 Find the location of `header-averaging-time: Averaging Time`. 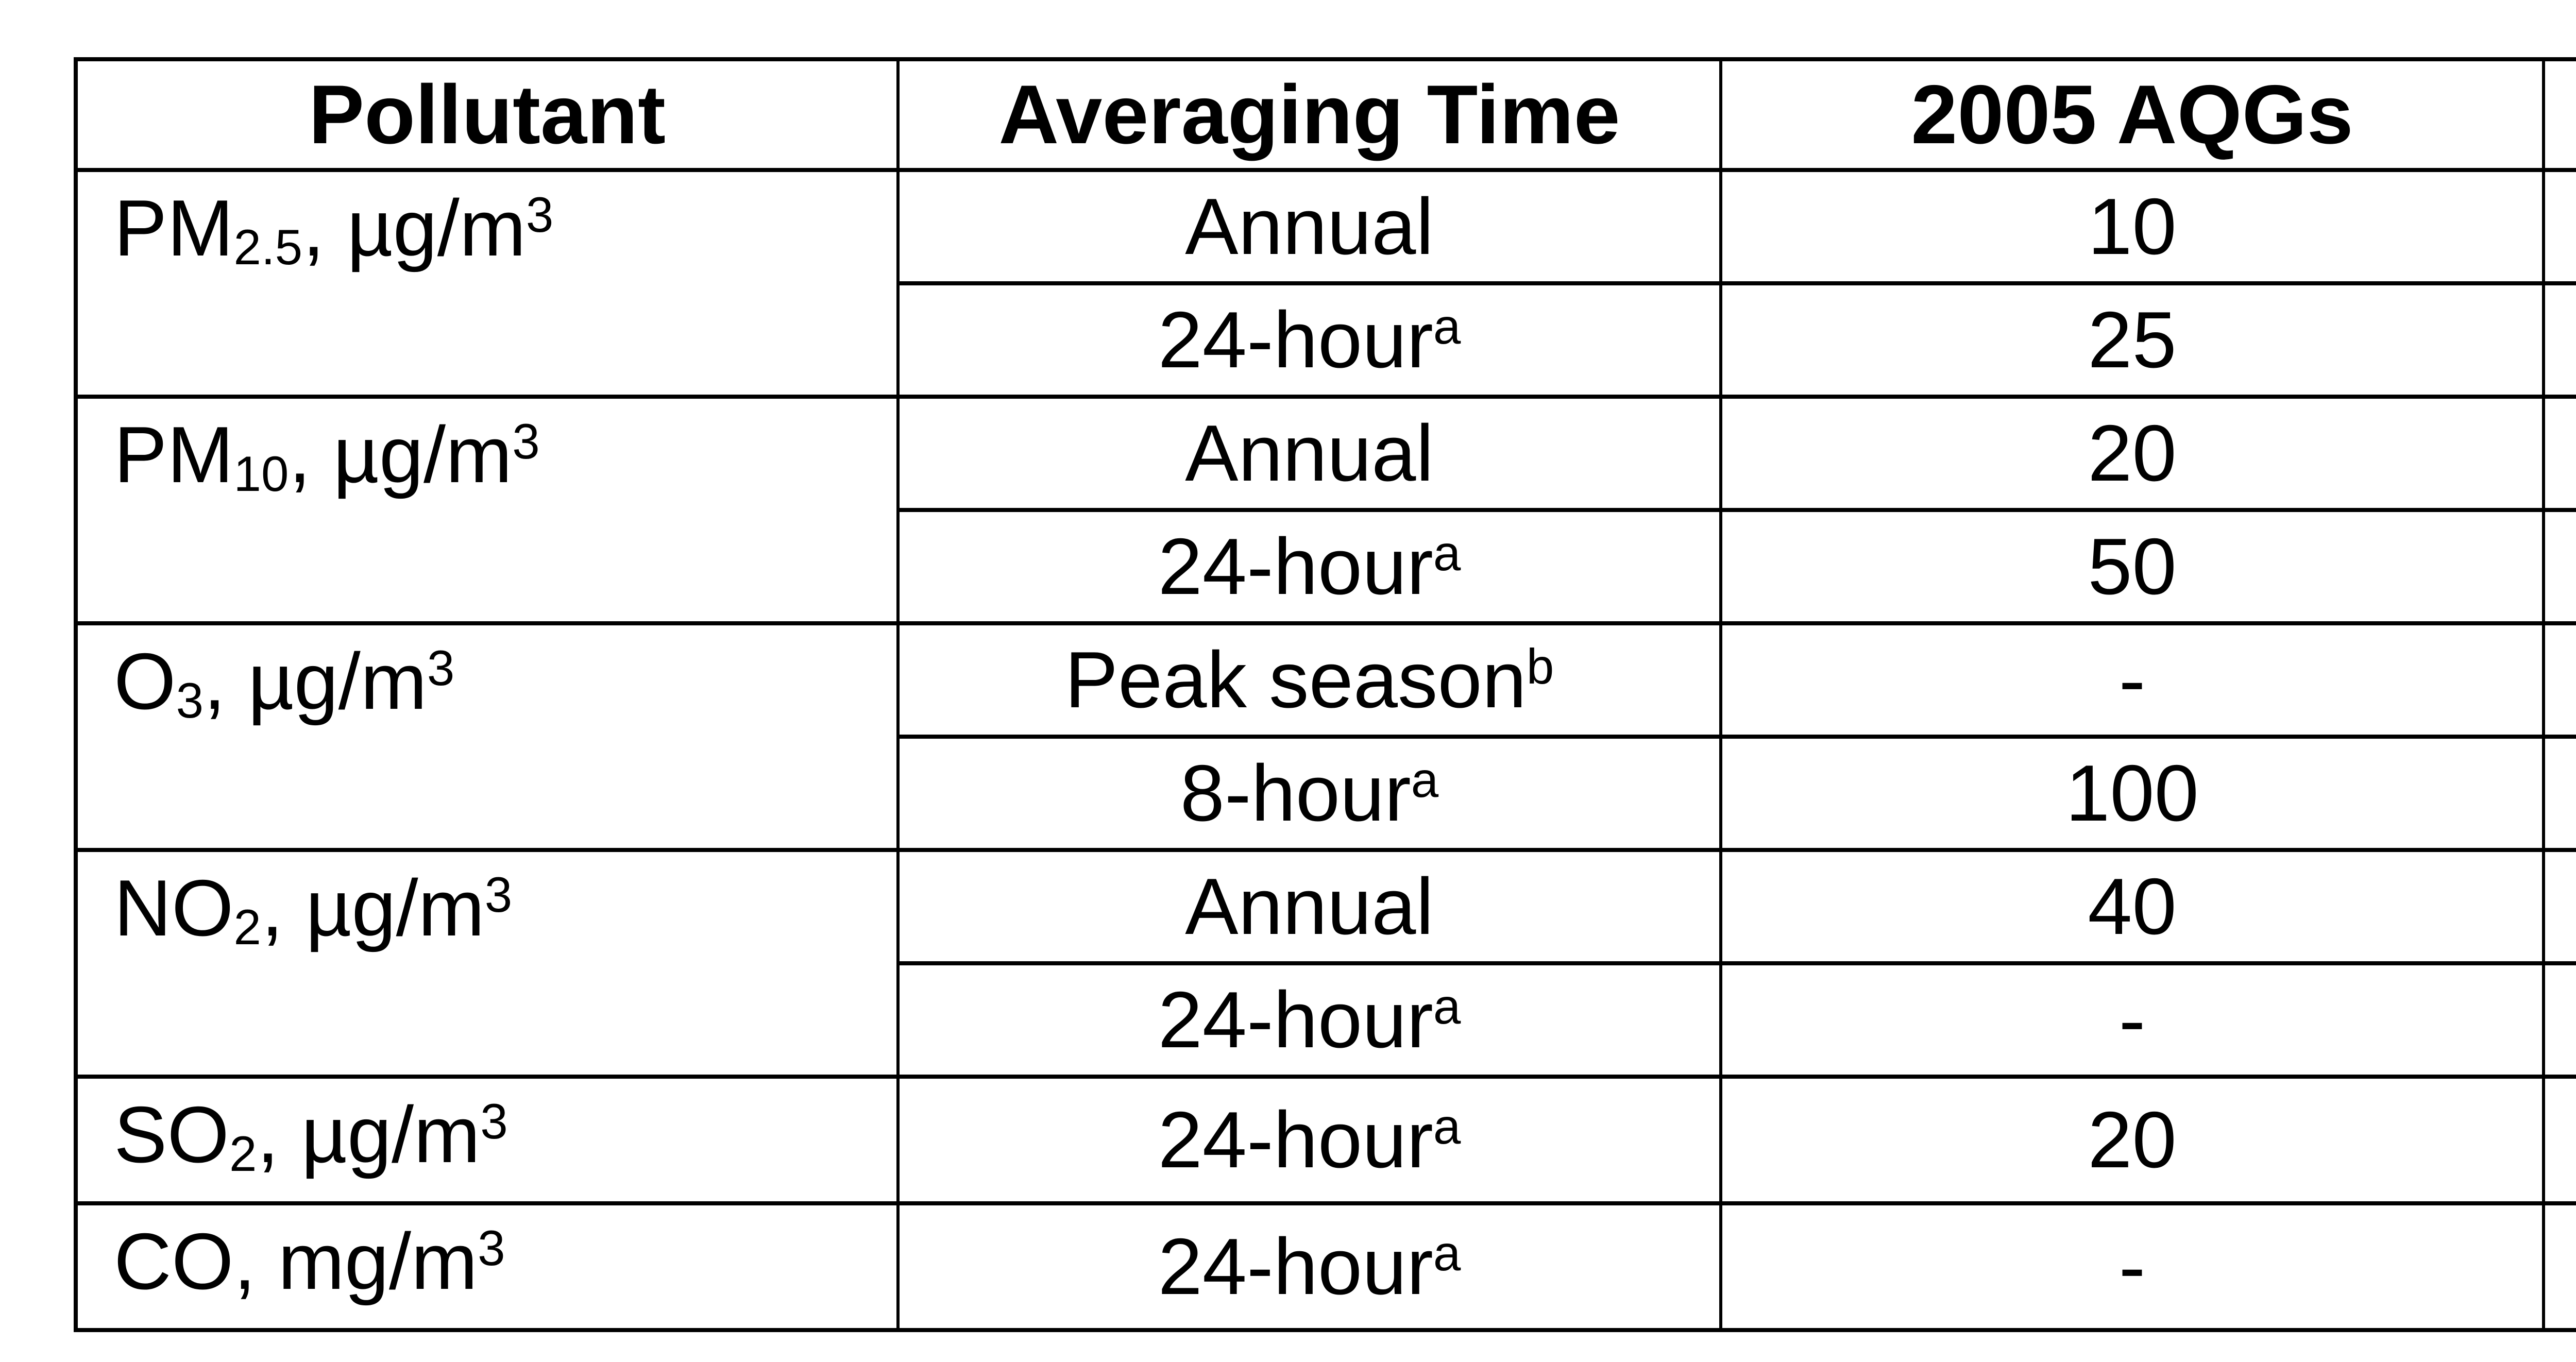

header-averaging-time: Averaging Time is located at coordinates (1309, 114).